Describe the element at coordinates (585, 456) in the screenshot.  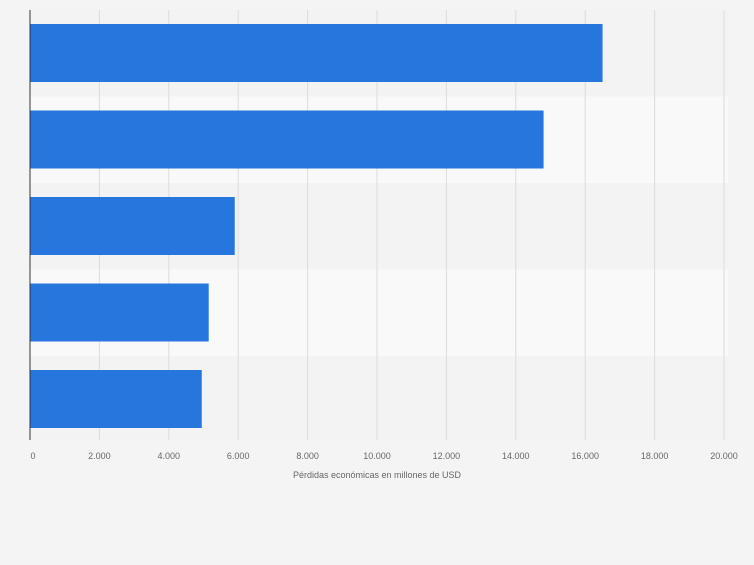
I see `x-tick-label: 16.000` at that location.